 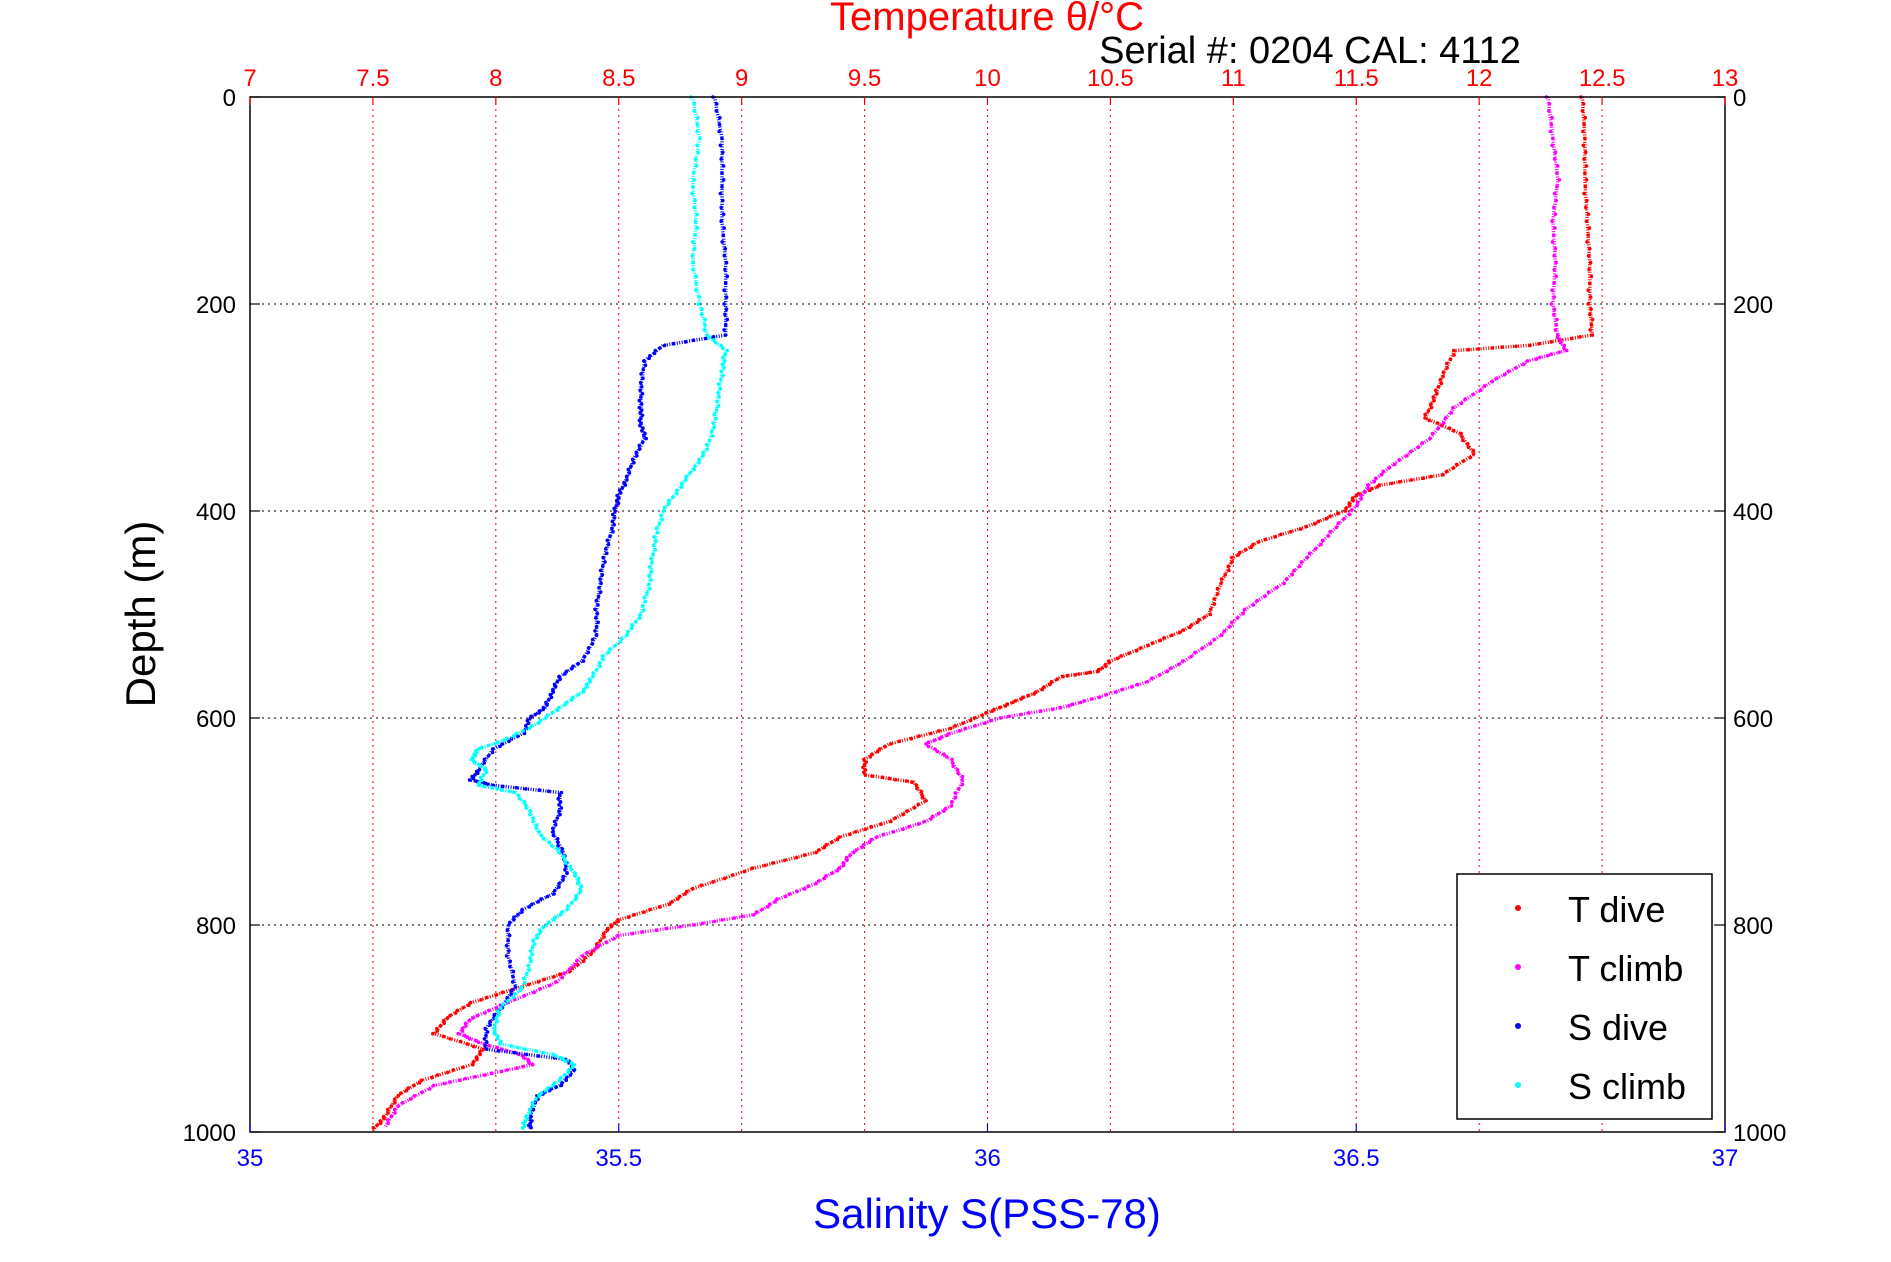 I want to click on chart-subtitle: Serial #: 0204 CAL: 4112, so click(x=1310, y=51).